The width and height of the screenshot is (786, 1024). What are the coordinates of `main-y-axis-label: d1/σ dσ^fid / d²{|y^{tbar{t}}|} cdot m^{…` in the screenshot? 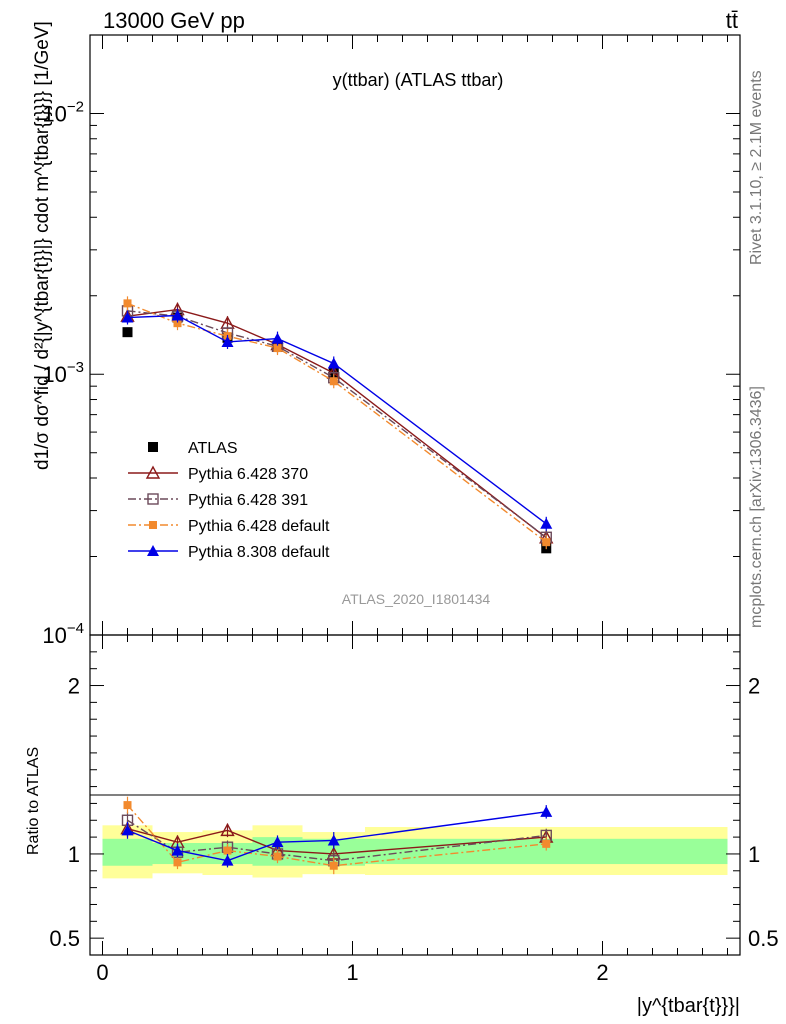 It's located at (42, 245).